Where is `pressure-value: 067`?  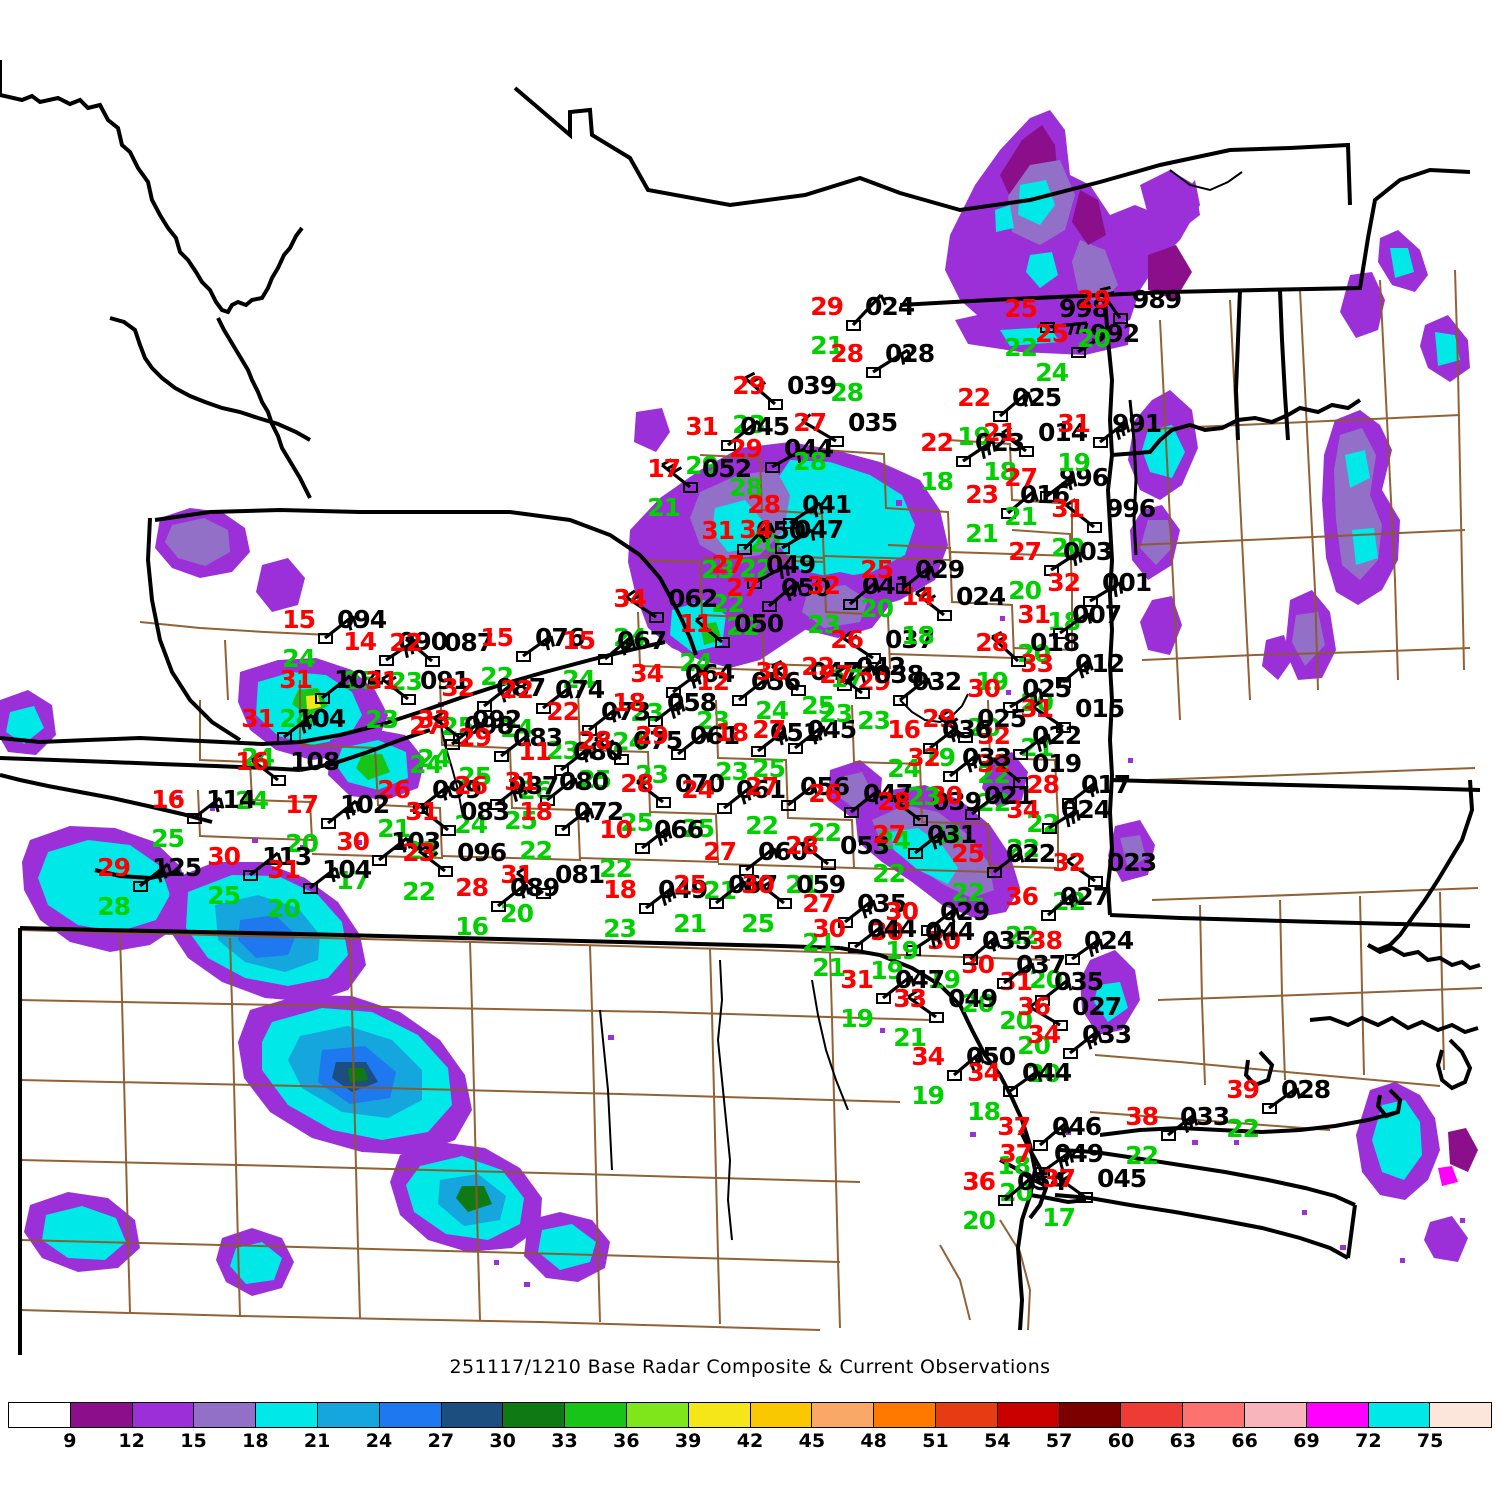 pressure-value: 067 is located at coordinates (642, 640).